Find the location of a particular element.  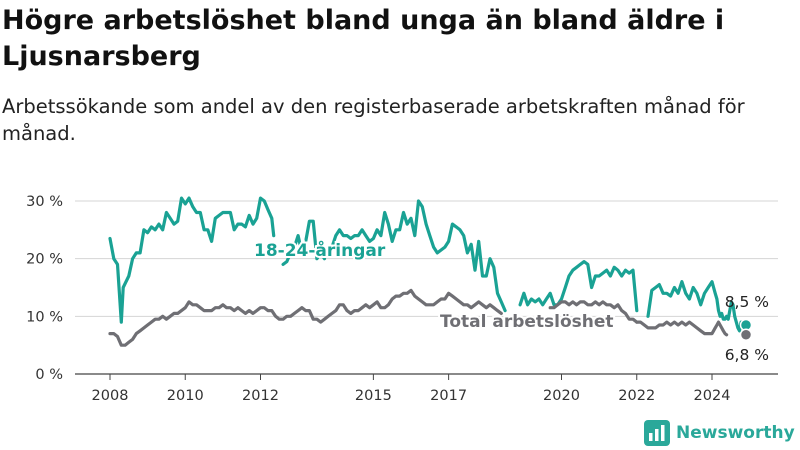

newsworthy-logo: Newsworthy is located at coordinates (719, 433).